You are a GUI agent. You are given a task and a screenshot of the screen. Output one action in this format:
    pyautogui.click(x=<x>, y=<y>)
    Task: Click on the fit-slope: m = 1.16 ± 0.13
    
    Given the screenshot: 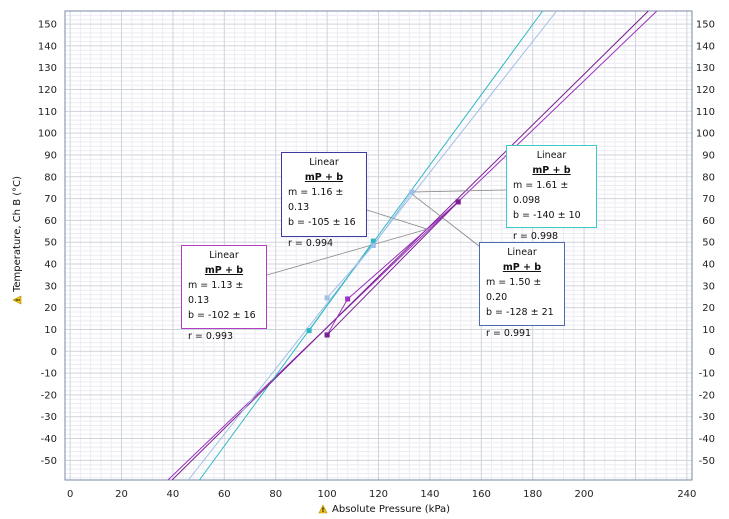 What is the action you would take?
    pyautogui.click(x=316, y=200)
    